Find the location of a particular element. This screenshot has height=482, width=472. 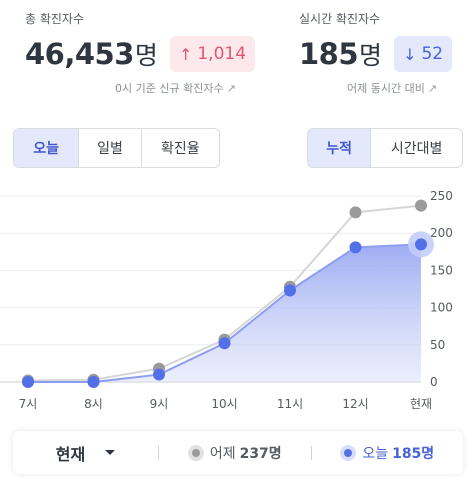

realtime-cases-note: 어제 동시간 대비 ↗ is located at coordinates (392, 88).